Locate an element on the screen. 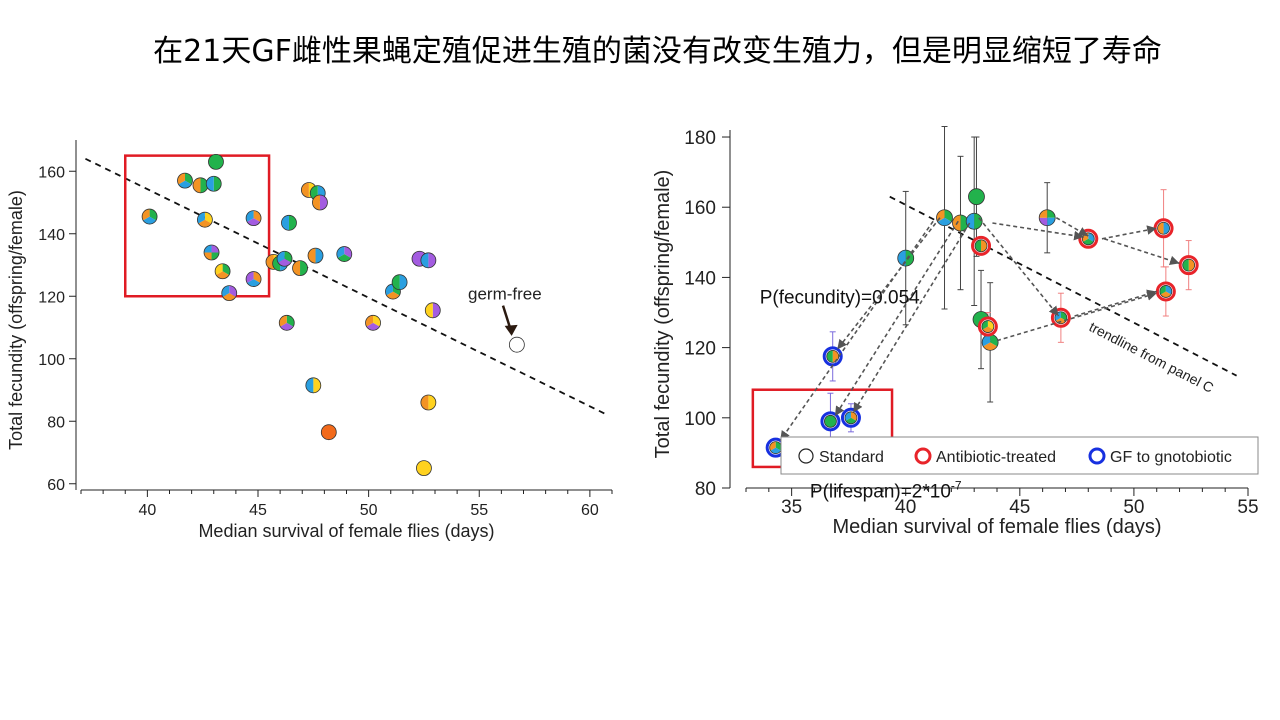  x-tick-label: 40 is located at coordinates (905, 507).